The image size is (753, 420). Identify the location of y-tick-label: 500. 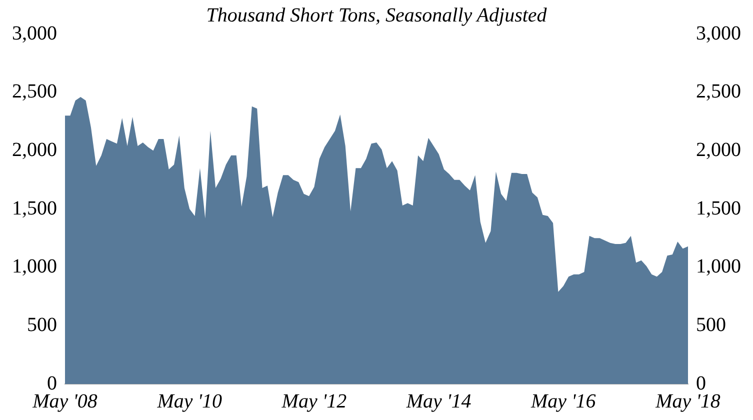
(42, 325).